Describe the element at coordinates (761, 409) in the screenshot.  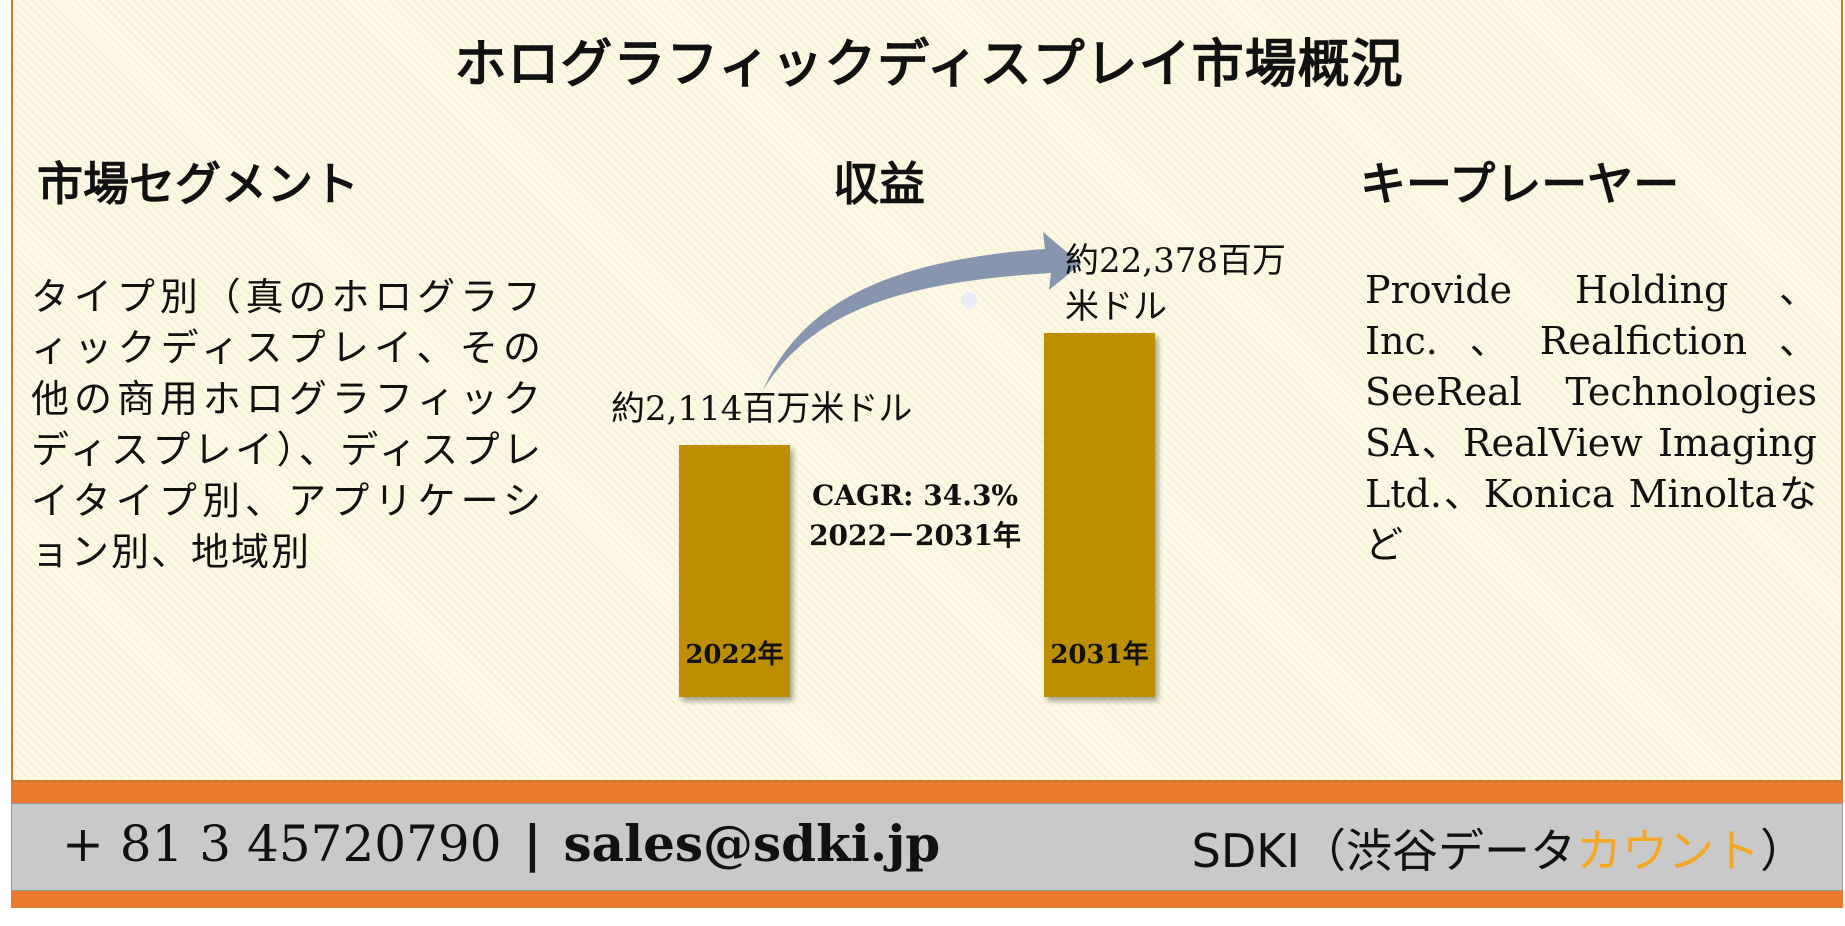
I see `value-label-2022: 約2,114百万米ドル` at that location.